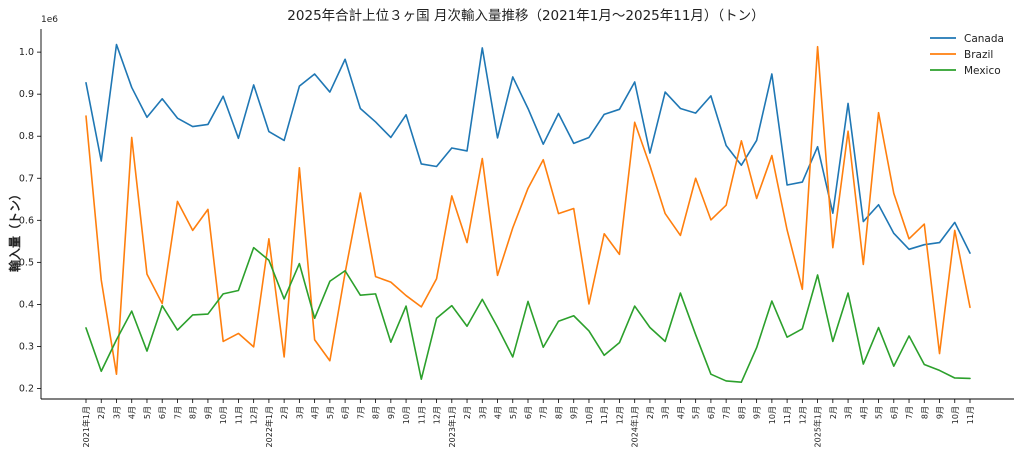 Image resolution: width=1024 pixels, height=455 pixels. Describe the element at coordinates (49, 20) in the screenshot. I see `y-scale-label: 1e6` at that location.